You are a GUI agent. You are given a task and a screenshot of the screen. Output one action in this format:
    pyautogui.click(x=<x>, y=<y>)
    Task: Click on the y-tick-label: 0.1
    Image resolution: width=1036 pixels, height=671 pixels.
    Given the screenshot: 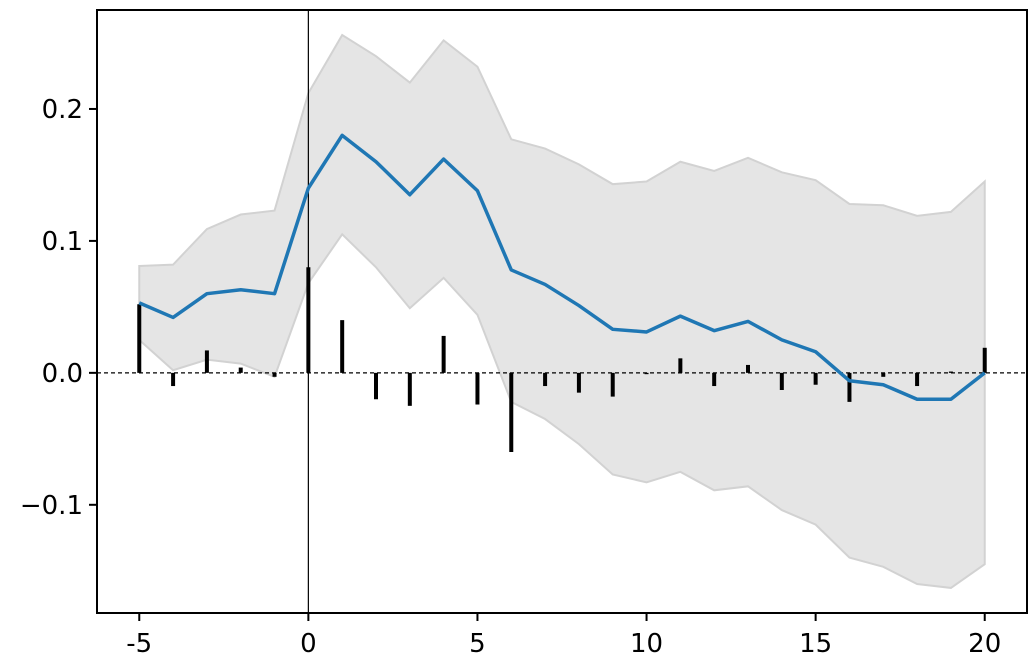 What is the action you would take?
    pyautogui.click(x=62, y=242)
    